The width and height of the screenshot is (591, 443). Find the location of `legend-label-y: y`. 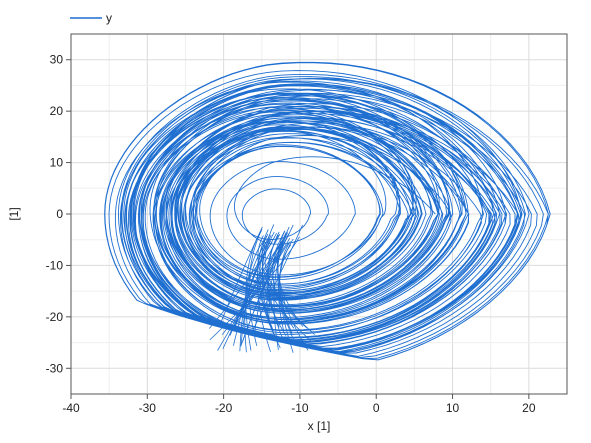

legend-label-y: y is located at coordinates (109, 18).